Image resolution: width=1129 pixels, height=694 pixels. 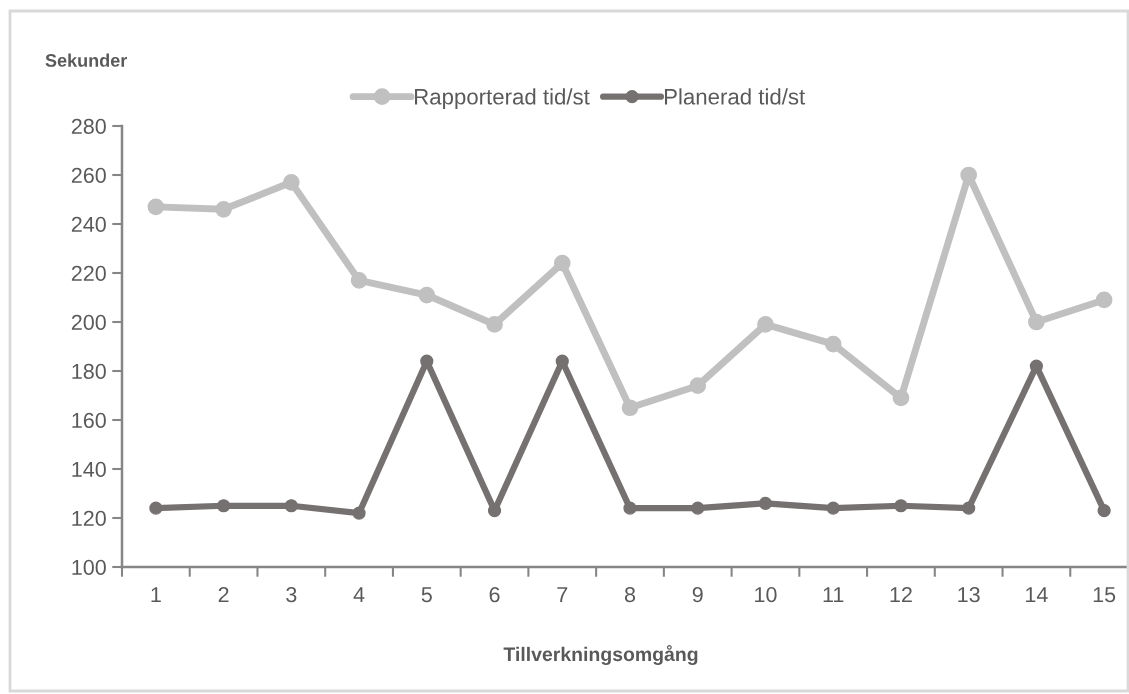 I want to click on x-tick-label: 11, so click(x=833, y=595).